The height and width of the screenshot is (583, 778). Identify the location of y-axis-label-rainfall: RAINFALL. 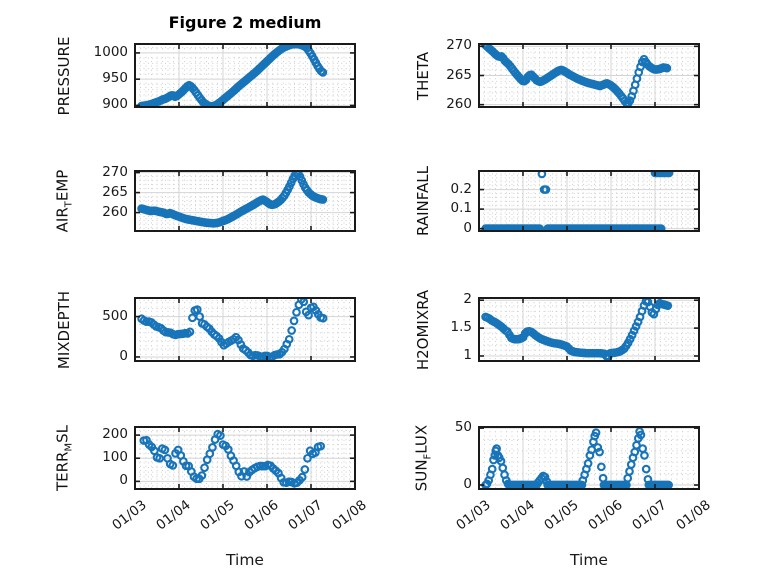
(423, 201).